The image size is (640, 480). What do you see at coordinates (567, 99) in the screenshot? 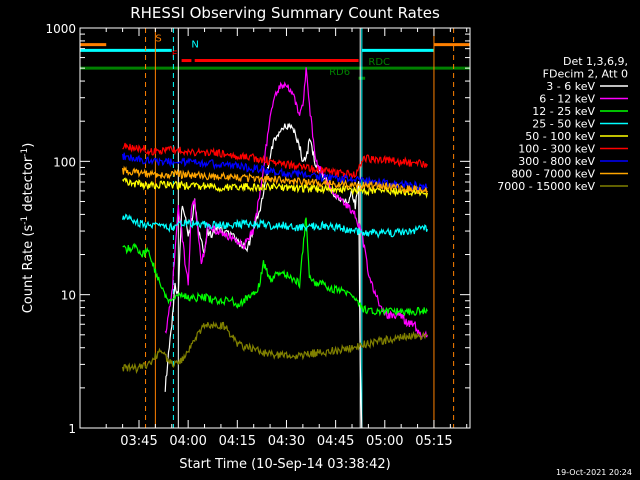
I see `legend-label: 6 - 12 keV` at bounding box center [567, 99].